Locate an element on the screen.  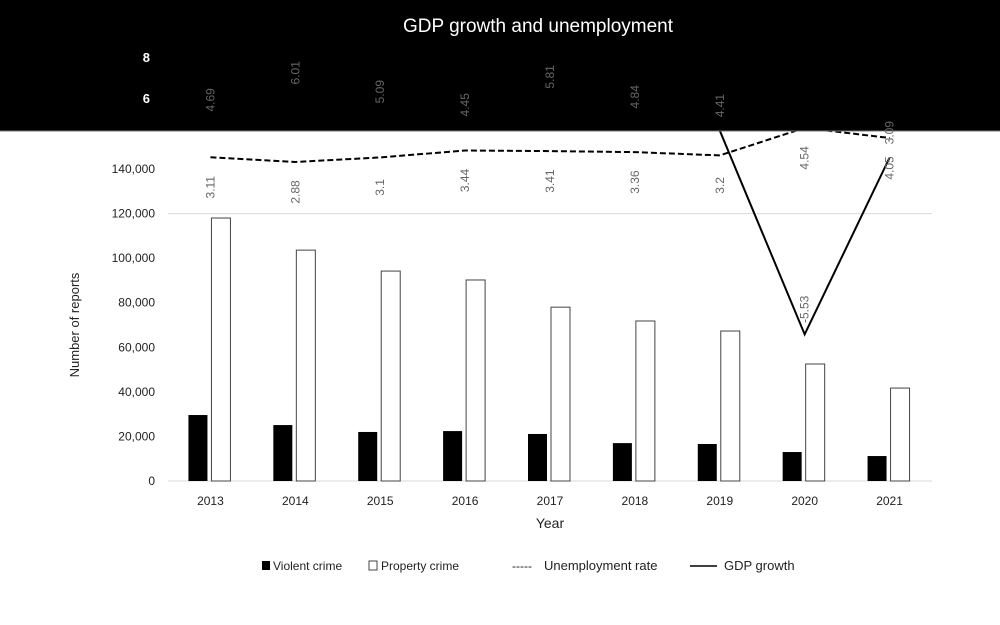
bar-violent-crime-2014 is located at coordinates (283, 453).